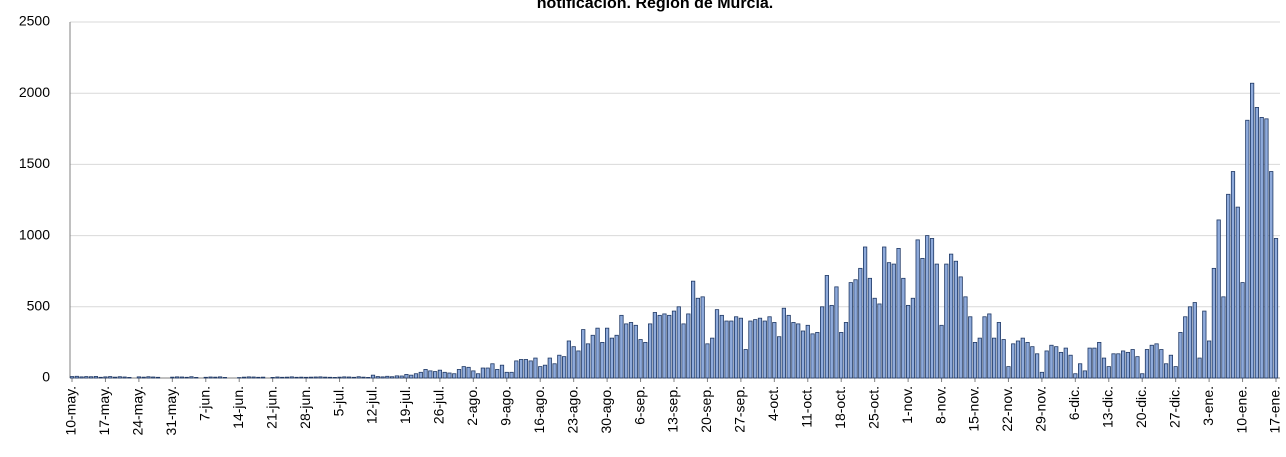  What do you see at coordinates (439, 405) in the screenshot?
I see `x-tick-label: 26-jul.` at bounding box center [439, 405].